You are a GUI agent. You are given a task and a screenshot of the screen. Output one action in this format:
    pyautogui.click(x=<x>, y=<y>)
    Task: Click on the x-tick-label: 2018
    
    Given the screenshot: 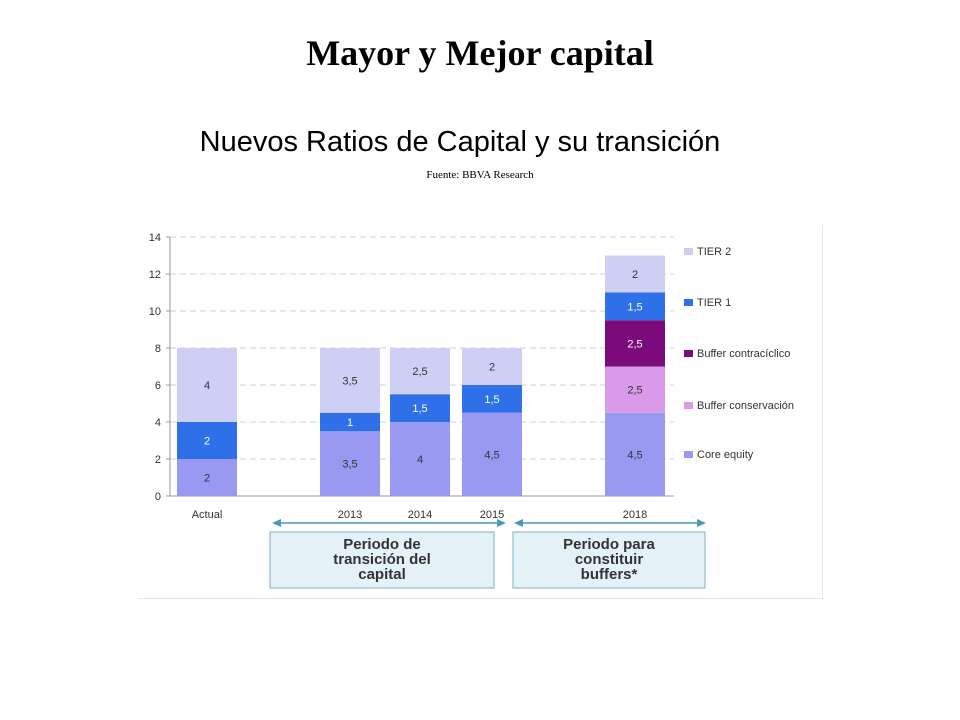 What is the action you would take?
    pyautogui.click(x=635, y=515)
    